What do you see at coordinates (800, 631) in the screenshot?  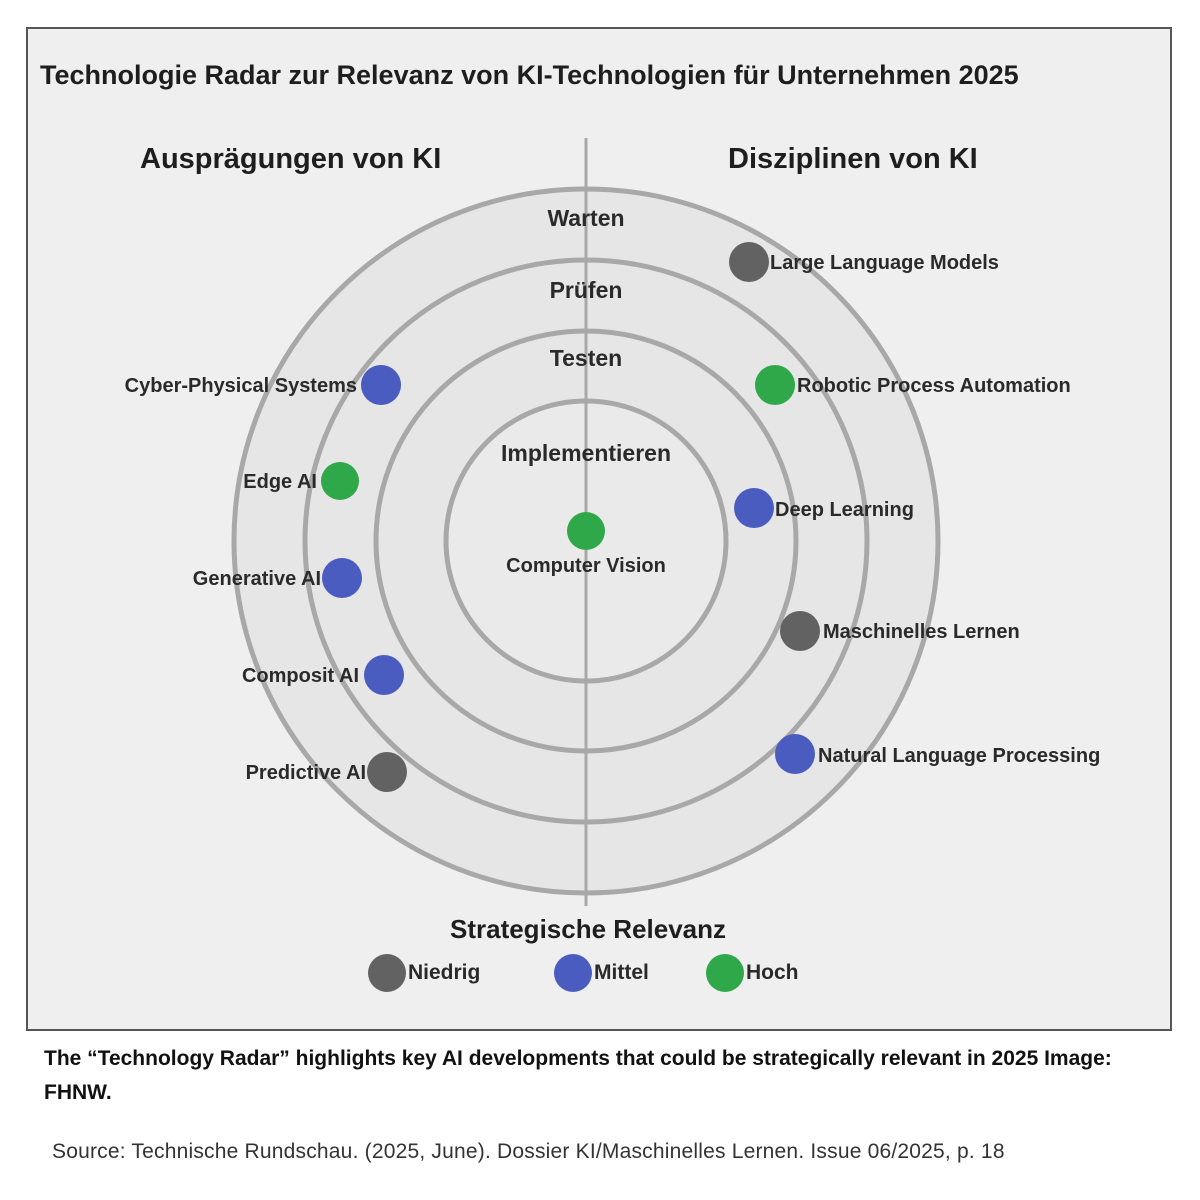 I see `marker-maschinelles-lernen` at bounding box center [800, 631].